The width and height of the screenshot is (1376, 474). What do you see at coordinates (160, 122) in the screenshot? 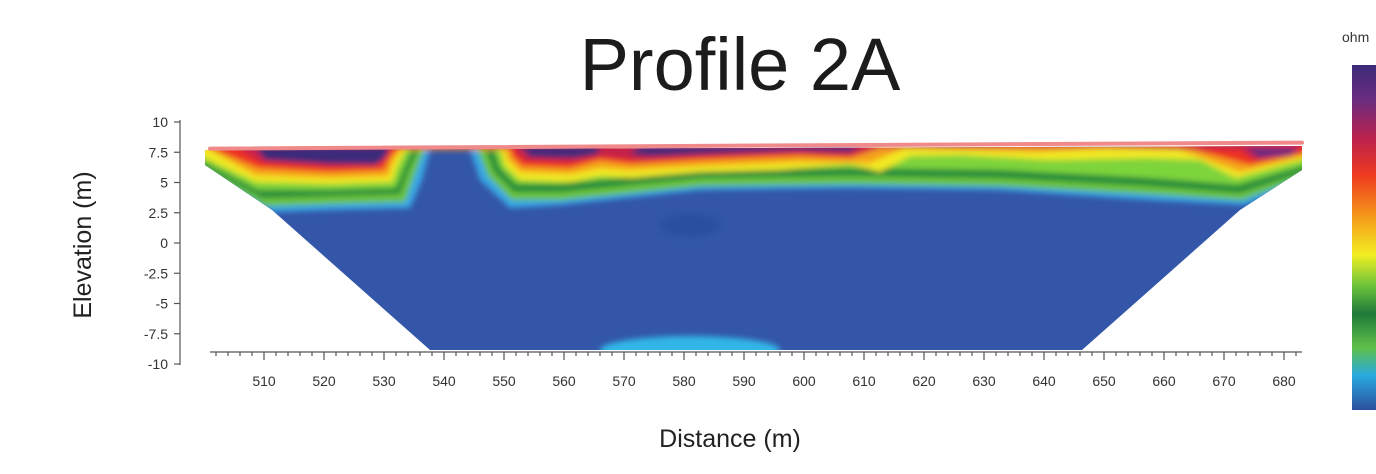
I see `y-tick-label: 10` at bounding box center [160, 122].